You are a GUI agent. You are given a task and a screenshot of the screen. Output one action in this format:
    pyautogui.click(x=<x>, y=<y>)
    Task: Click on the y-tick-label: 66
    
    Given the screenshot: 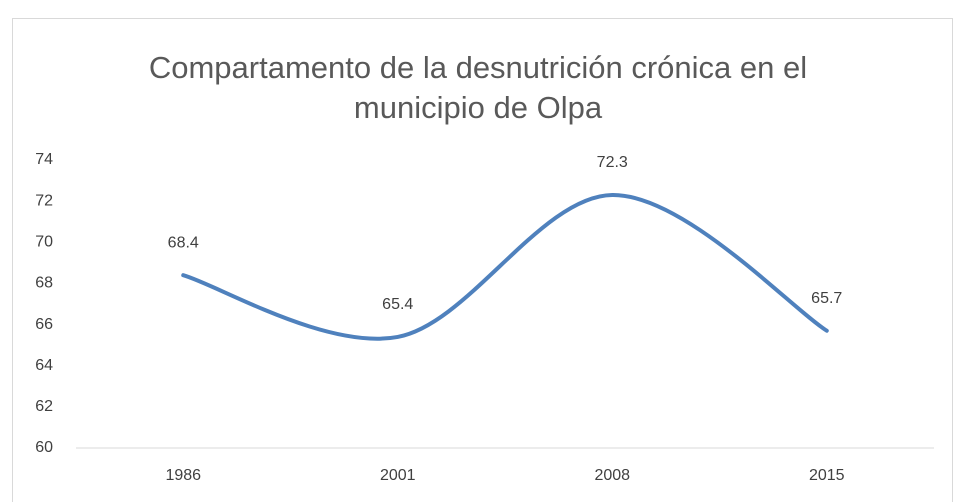 What is the action you would take?
    pyautogui.click(x=44, y=324)
    